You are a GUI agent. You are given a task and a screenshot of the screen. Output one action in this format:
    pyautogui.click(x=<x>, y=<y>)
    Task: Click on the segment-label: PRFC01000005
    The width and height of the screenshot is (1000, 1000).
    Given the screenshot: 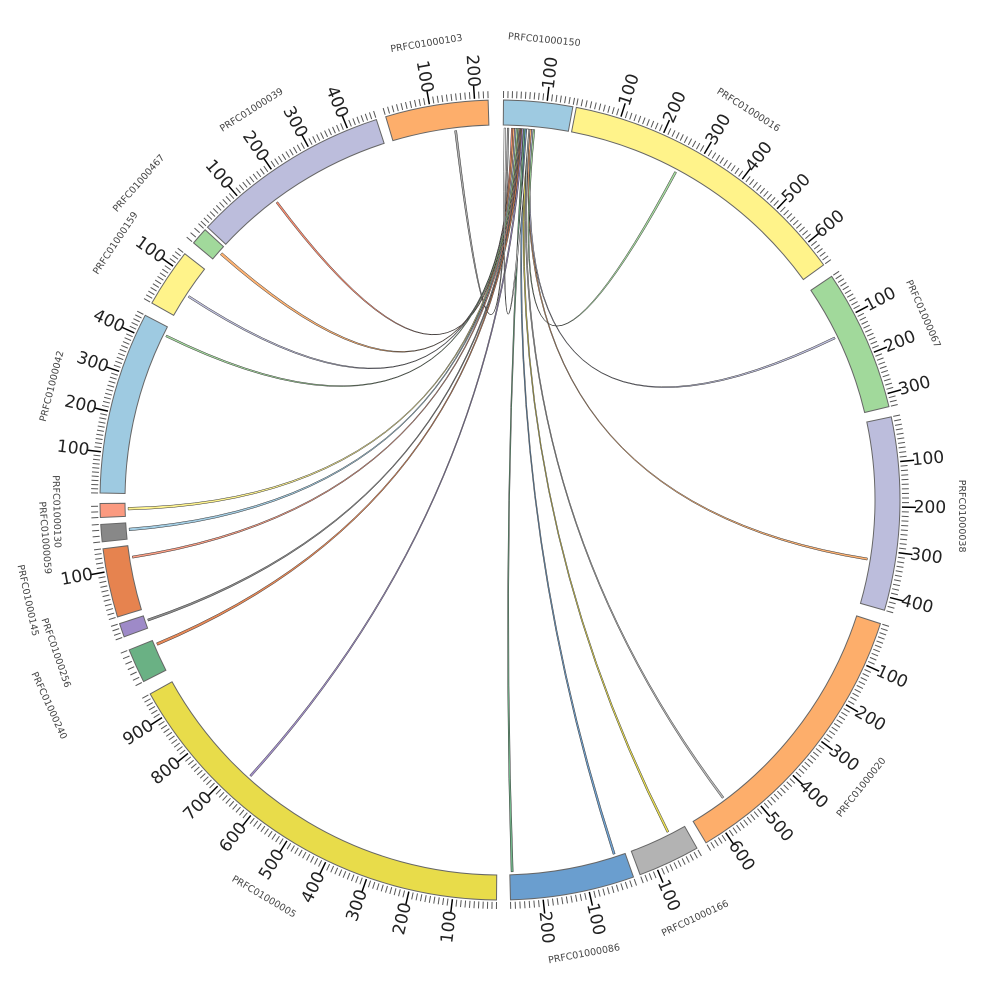 What is the action you would take?
    pyautogui.click(x=264, y=897)
    